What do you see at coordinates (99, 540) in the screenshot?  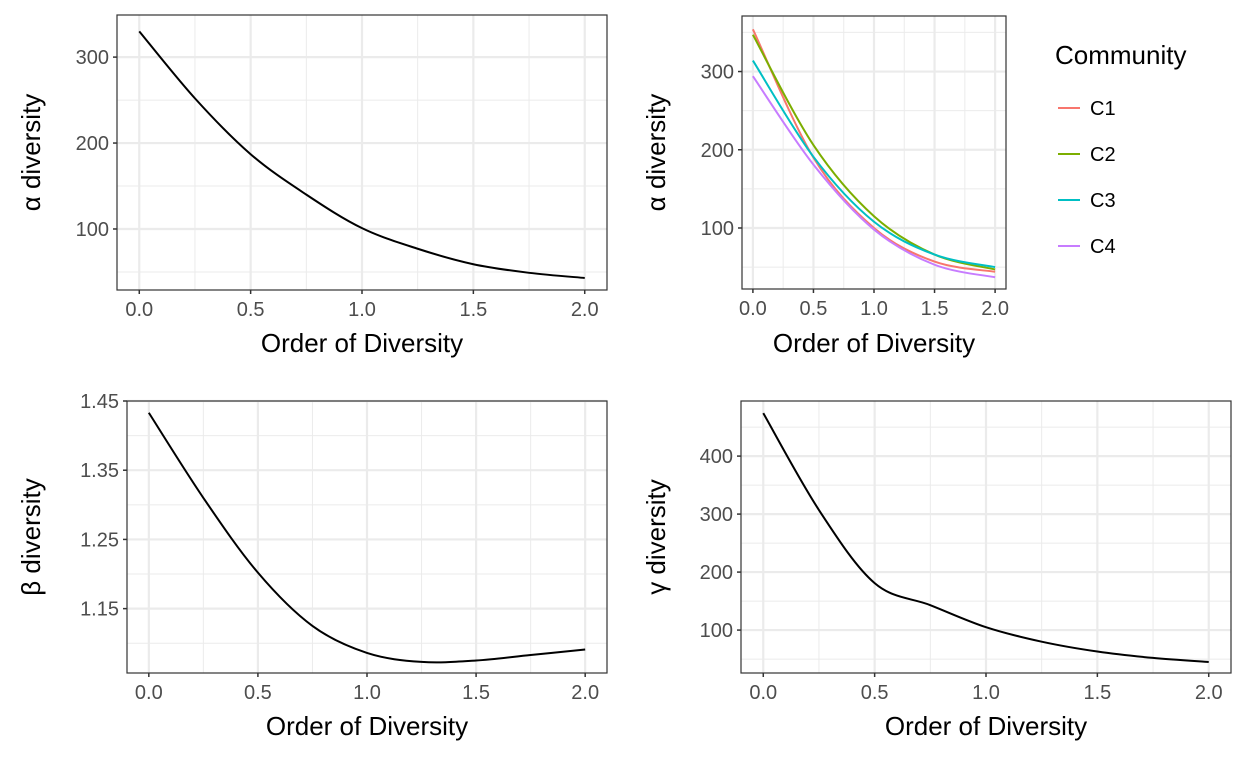 I see `y-tick-label: 1.25` at bounding box center [99, 540].